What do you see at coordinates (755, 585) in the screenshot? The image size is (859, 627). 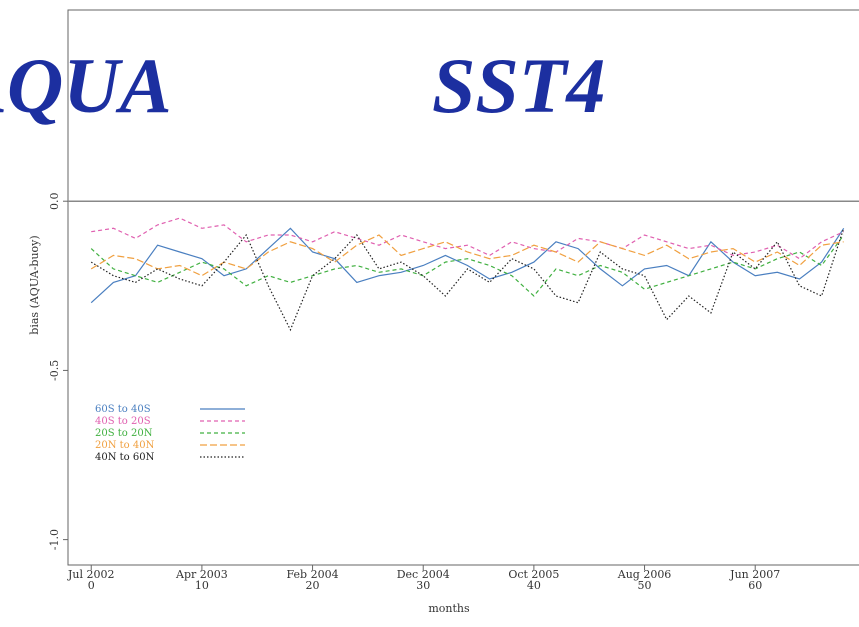 I see `x-tick-label: 60` at bounding box center [755, 585].